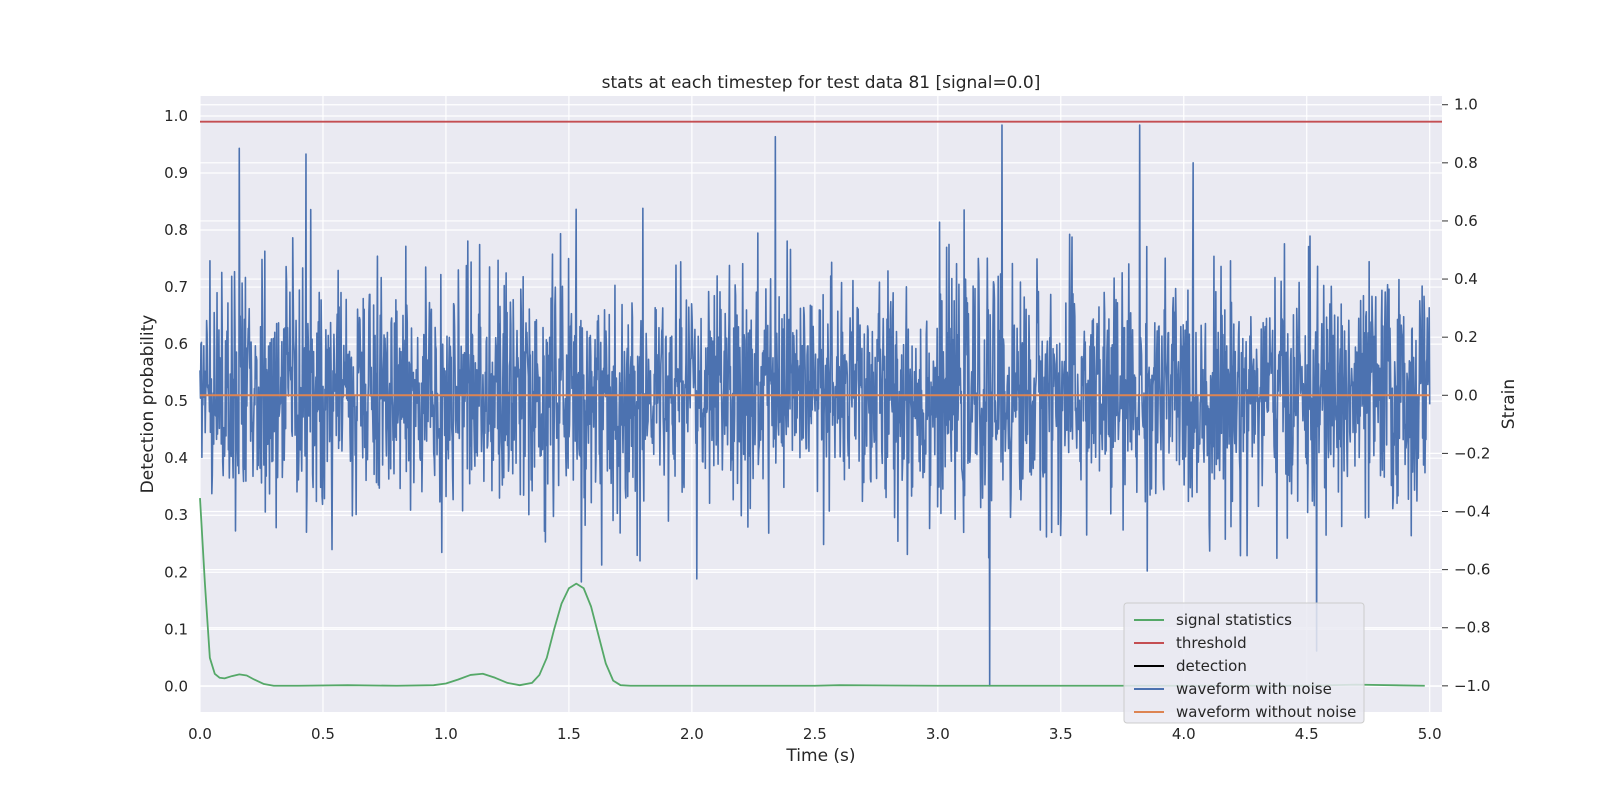  Describe the element at coordinates (148, 404) in the screenshot. I see `y-axis-label: Detection probability` at that location.